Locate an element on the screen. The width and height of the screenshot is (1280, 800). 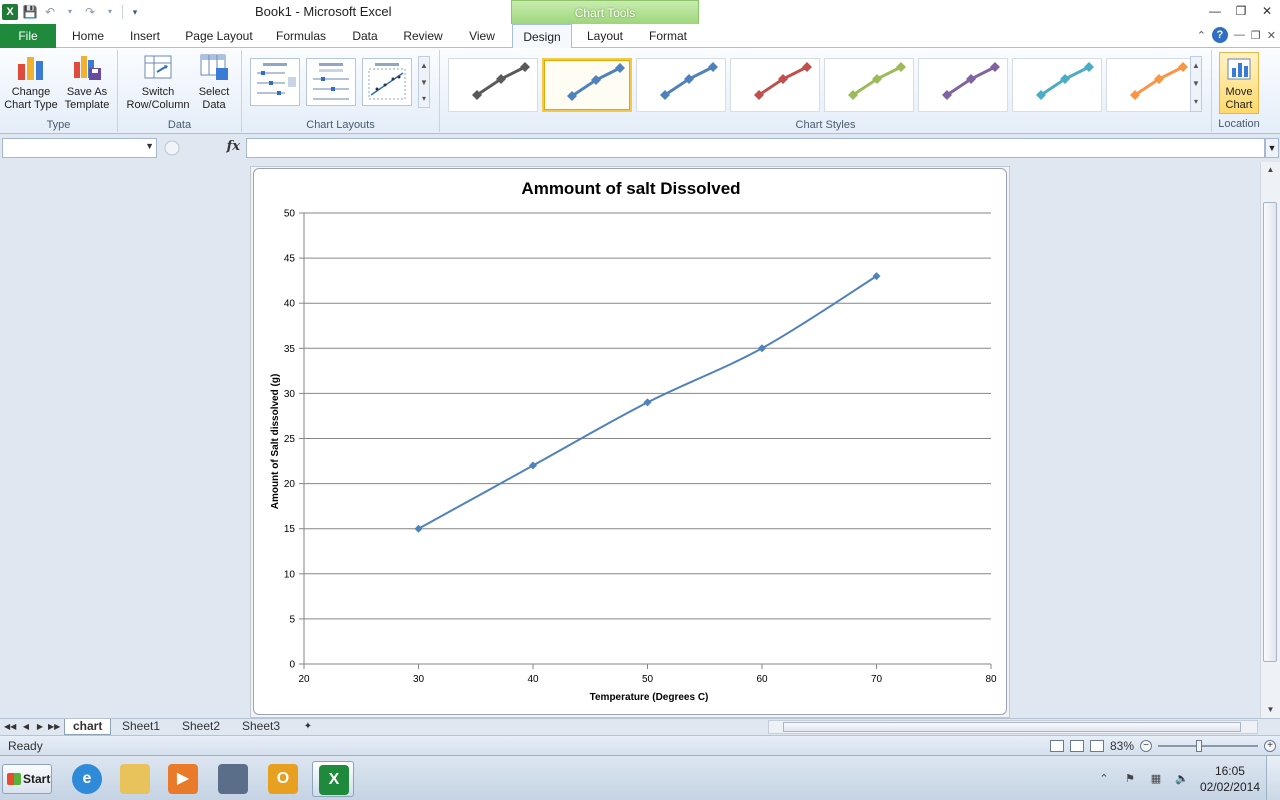
zoom-slider is located at coordinates (1208, 746).